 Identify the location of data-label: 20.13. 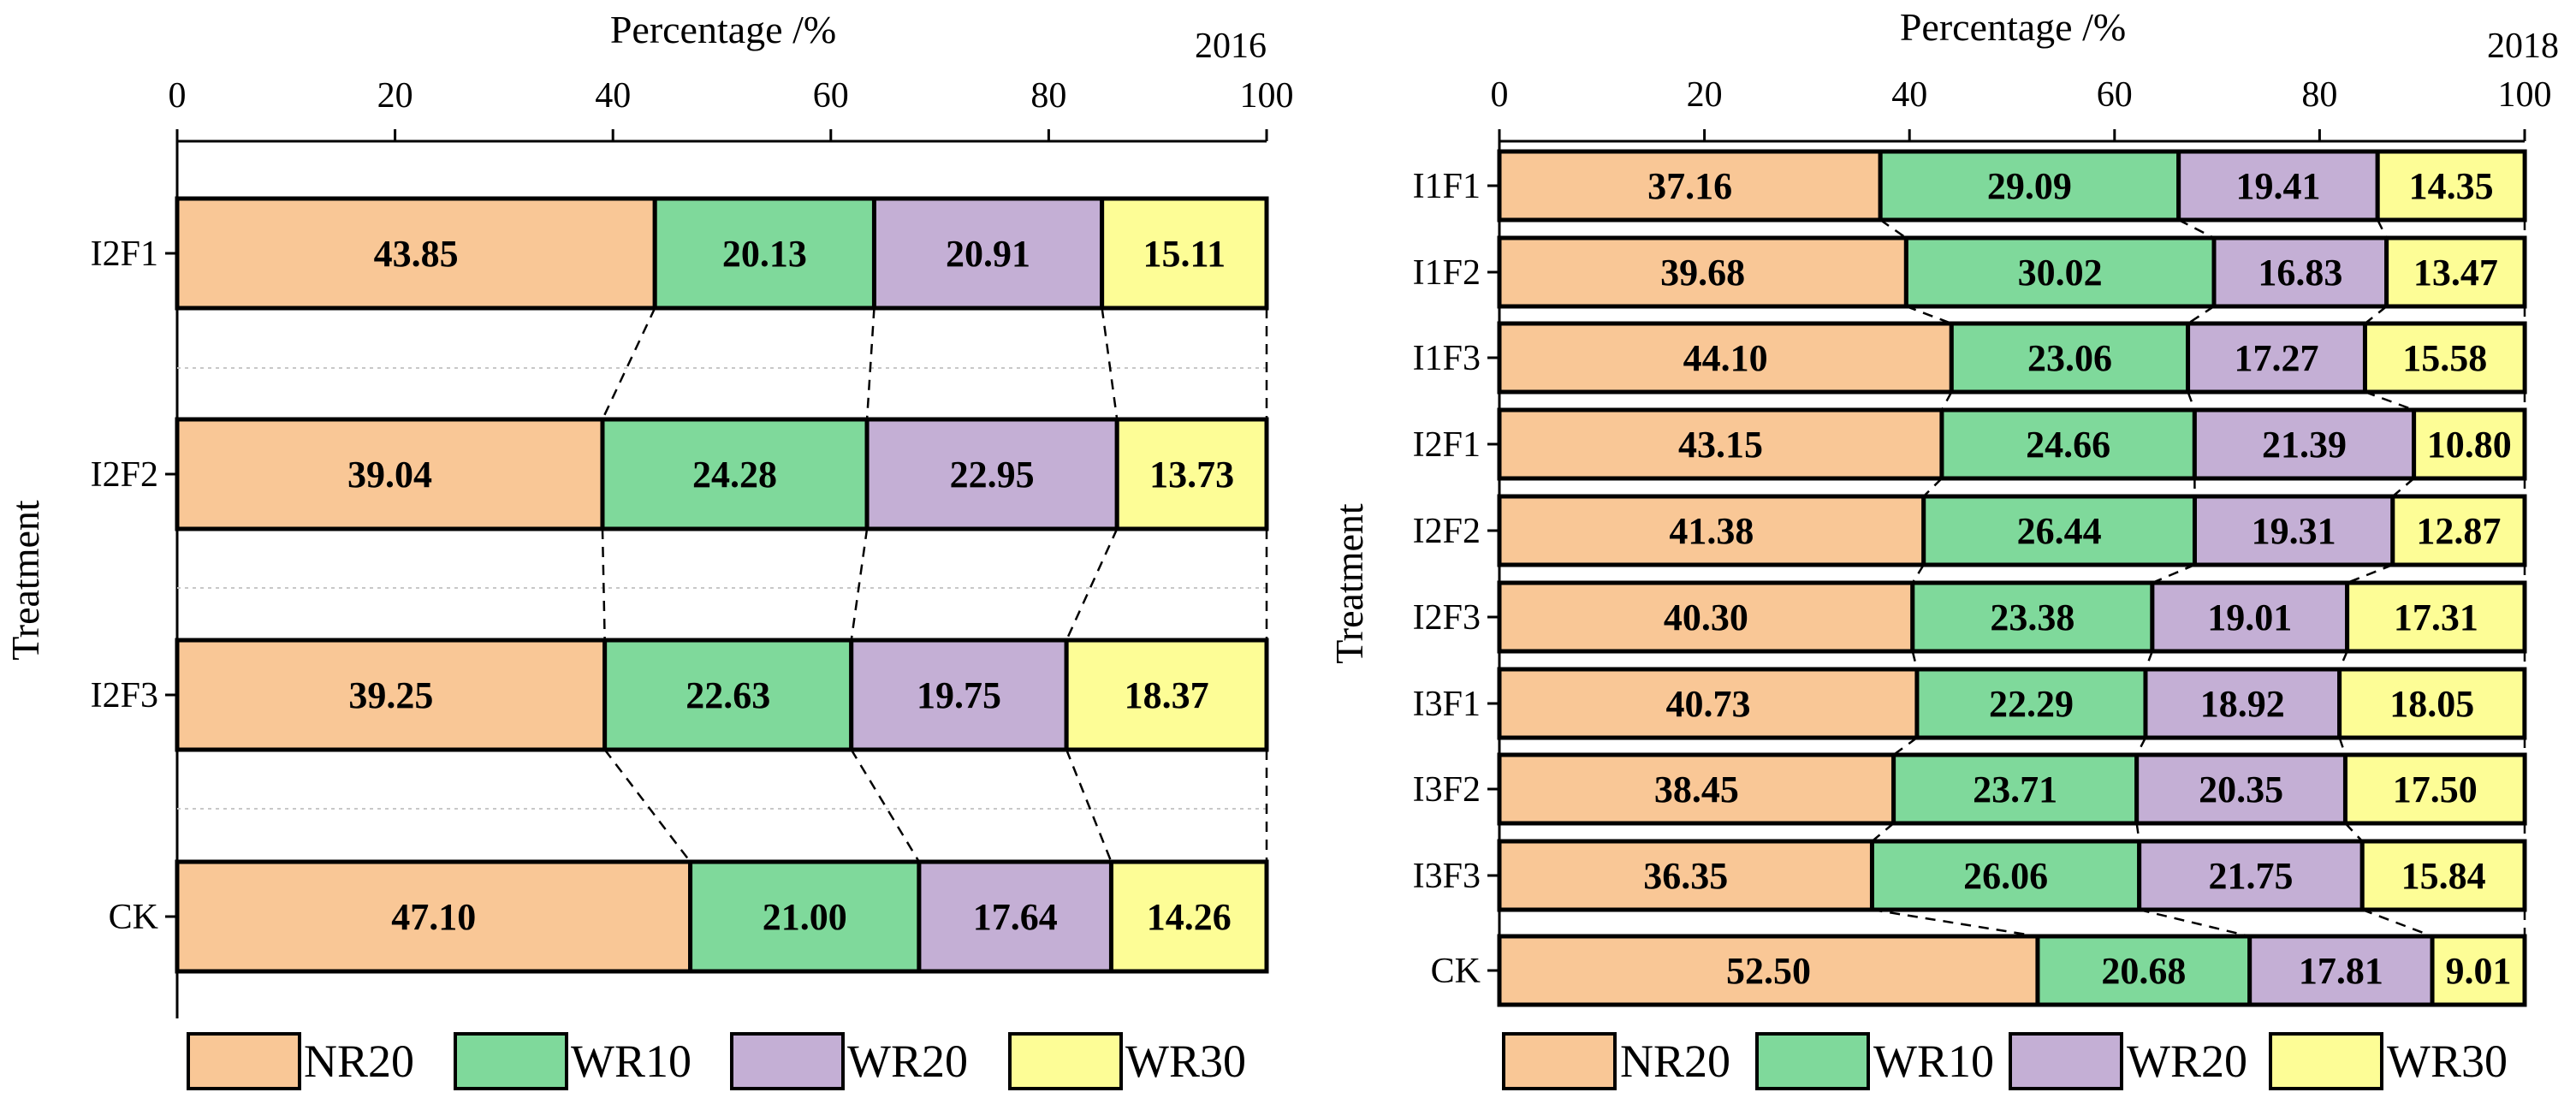
(764, 254).